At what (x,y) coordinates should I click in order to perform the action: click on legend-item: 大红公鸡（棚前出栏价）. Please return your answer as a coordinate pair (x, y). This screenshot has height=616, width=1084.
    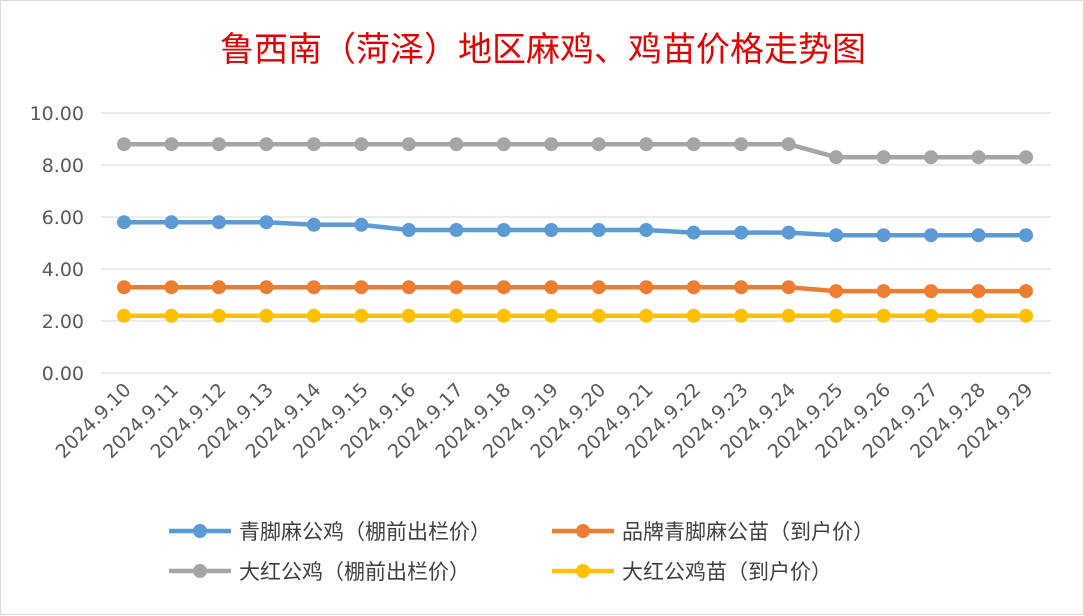
    Looking at the image, I should click on (319, 572).